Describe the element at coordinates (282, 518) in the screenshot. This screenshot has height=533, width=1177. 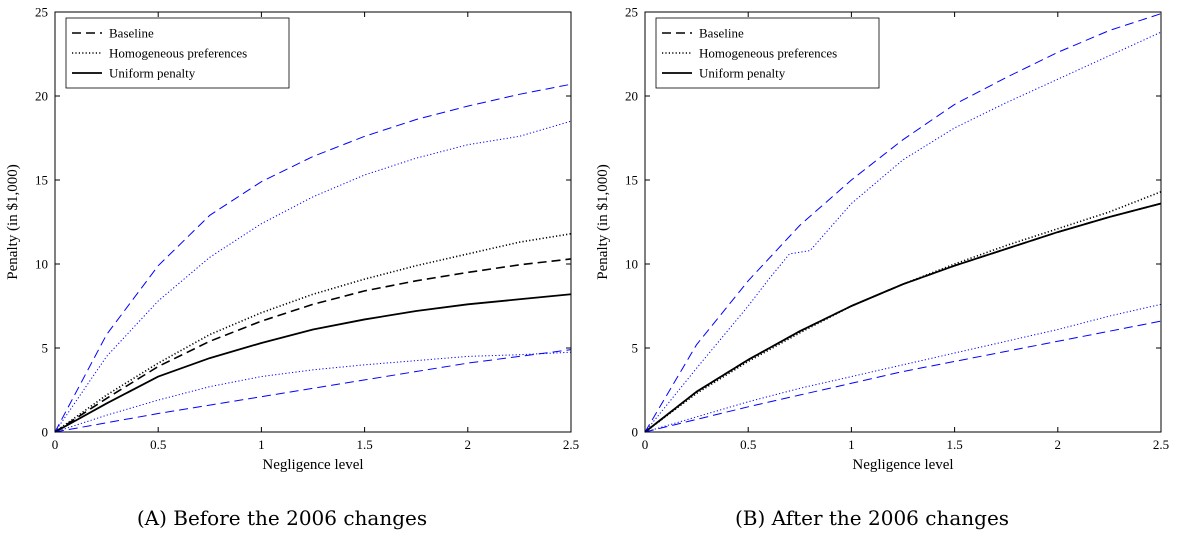
I see `caption-a: (A) Before the 2006 changes` at that location.